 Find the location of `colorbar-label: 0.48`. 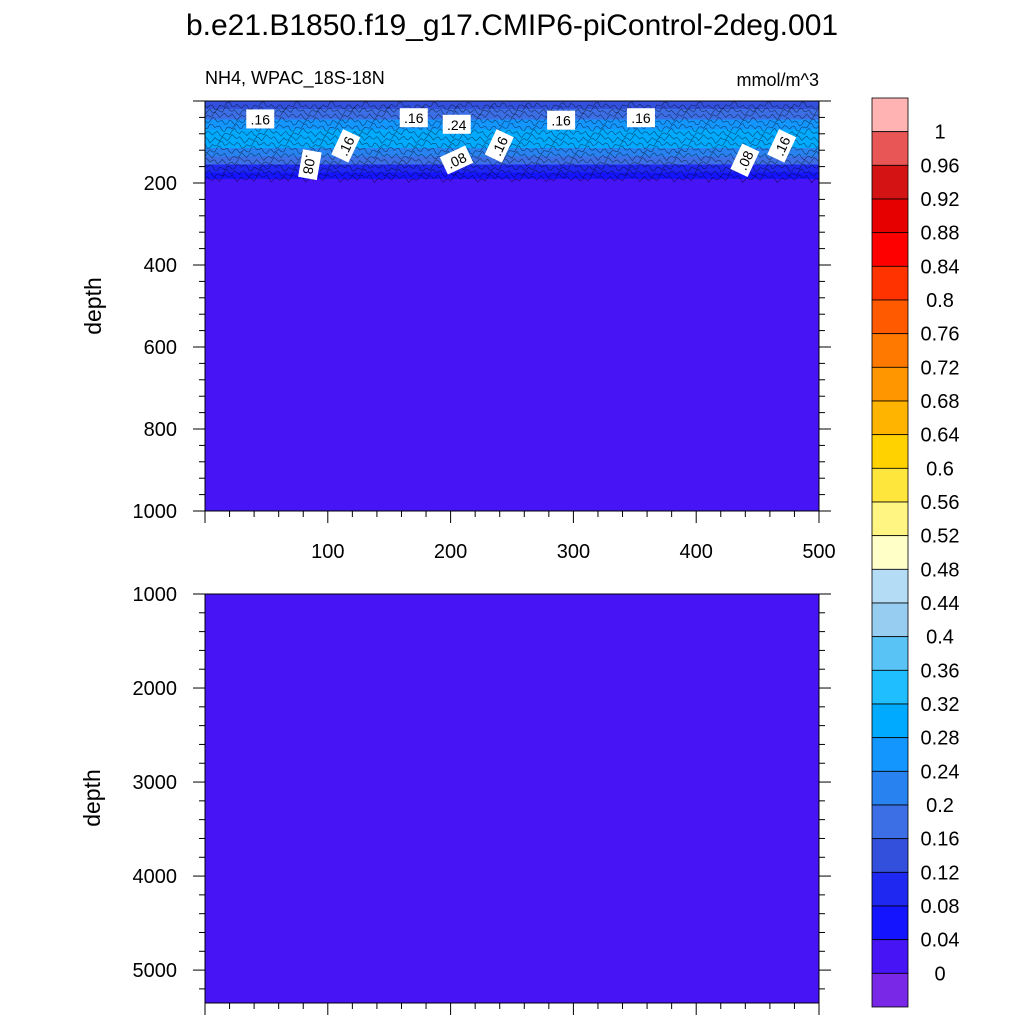

colorbar-label: 0.48 is located at coordinates (940, 570).